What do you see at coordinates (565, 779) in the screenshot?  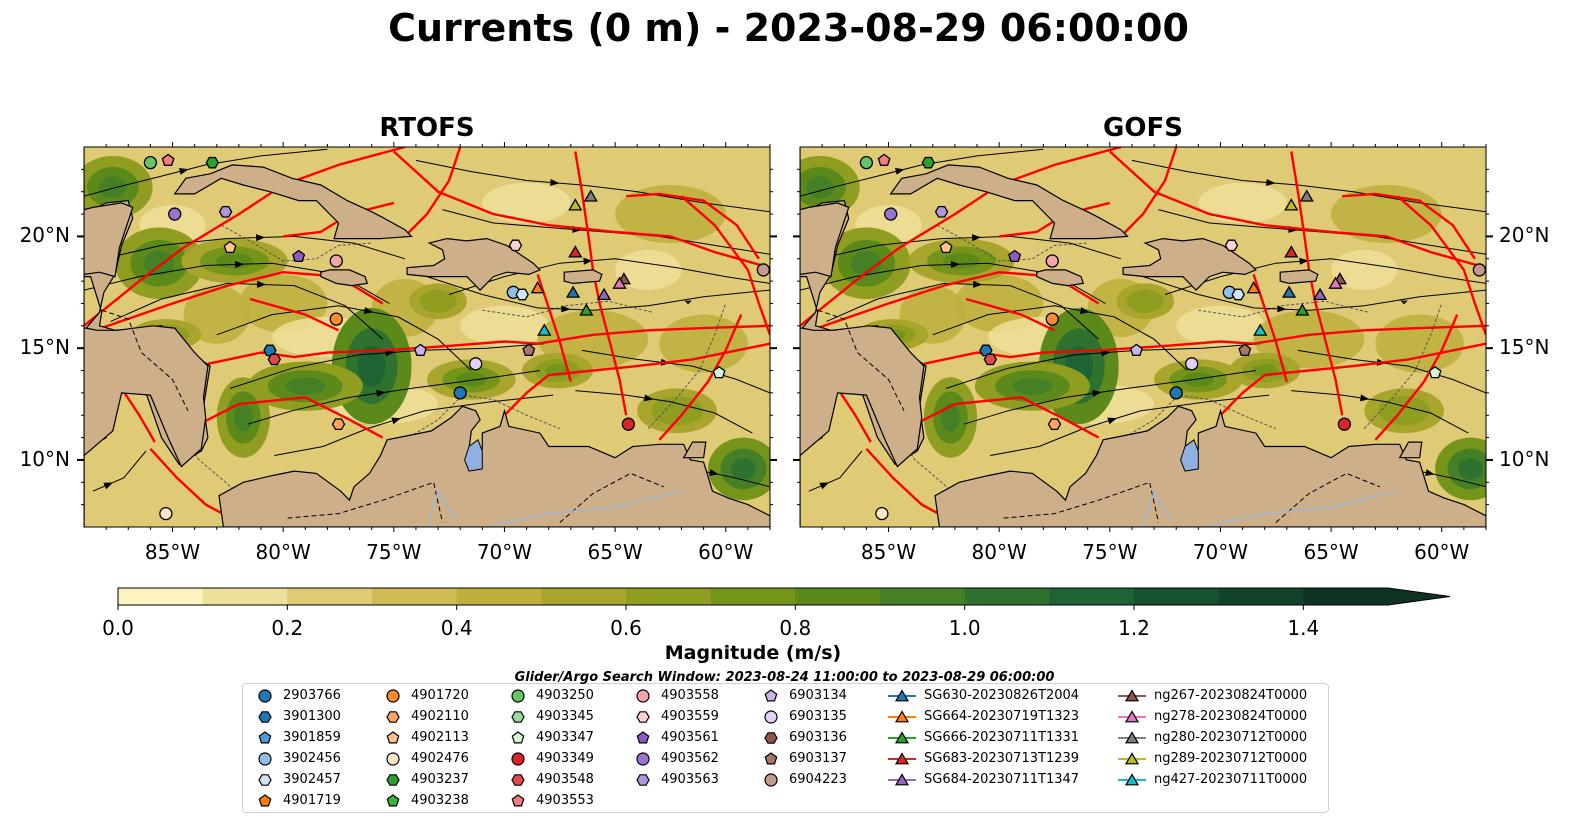 I see `legend-label: 4903548` at bounding box center [565, 779].